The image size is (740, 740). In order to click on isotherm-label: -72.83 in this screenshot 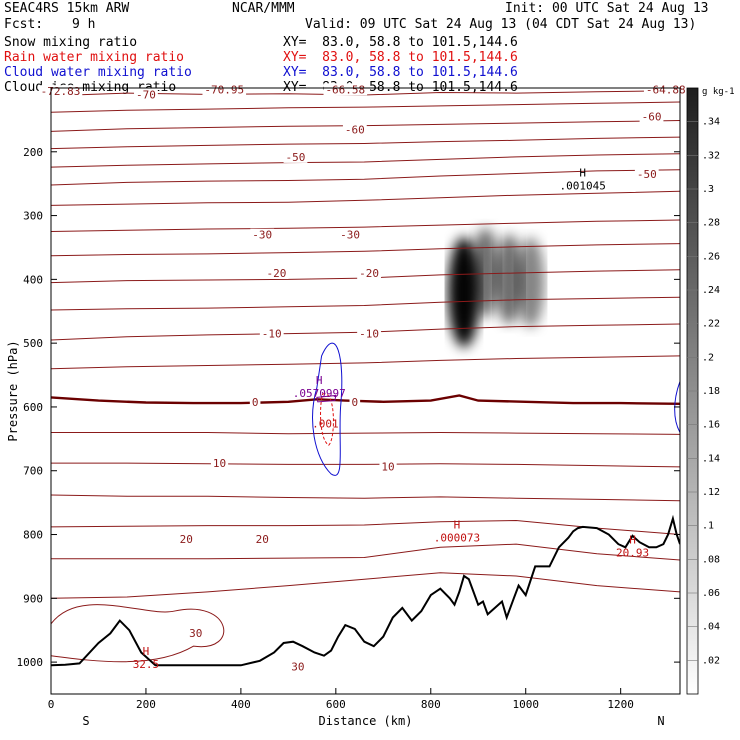, I will do `click(61, 91)`.